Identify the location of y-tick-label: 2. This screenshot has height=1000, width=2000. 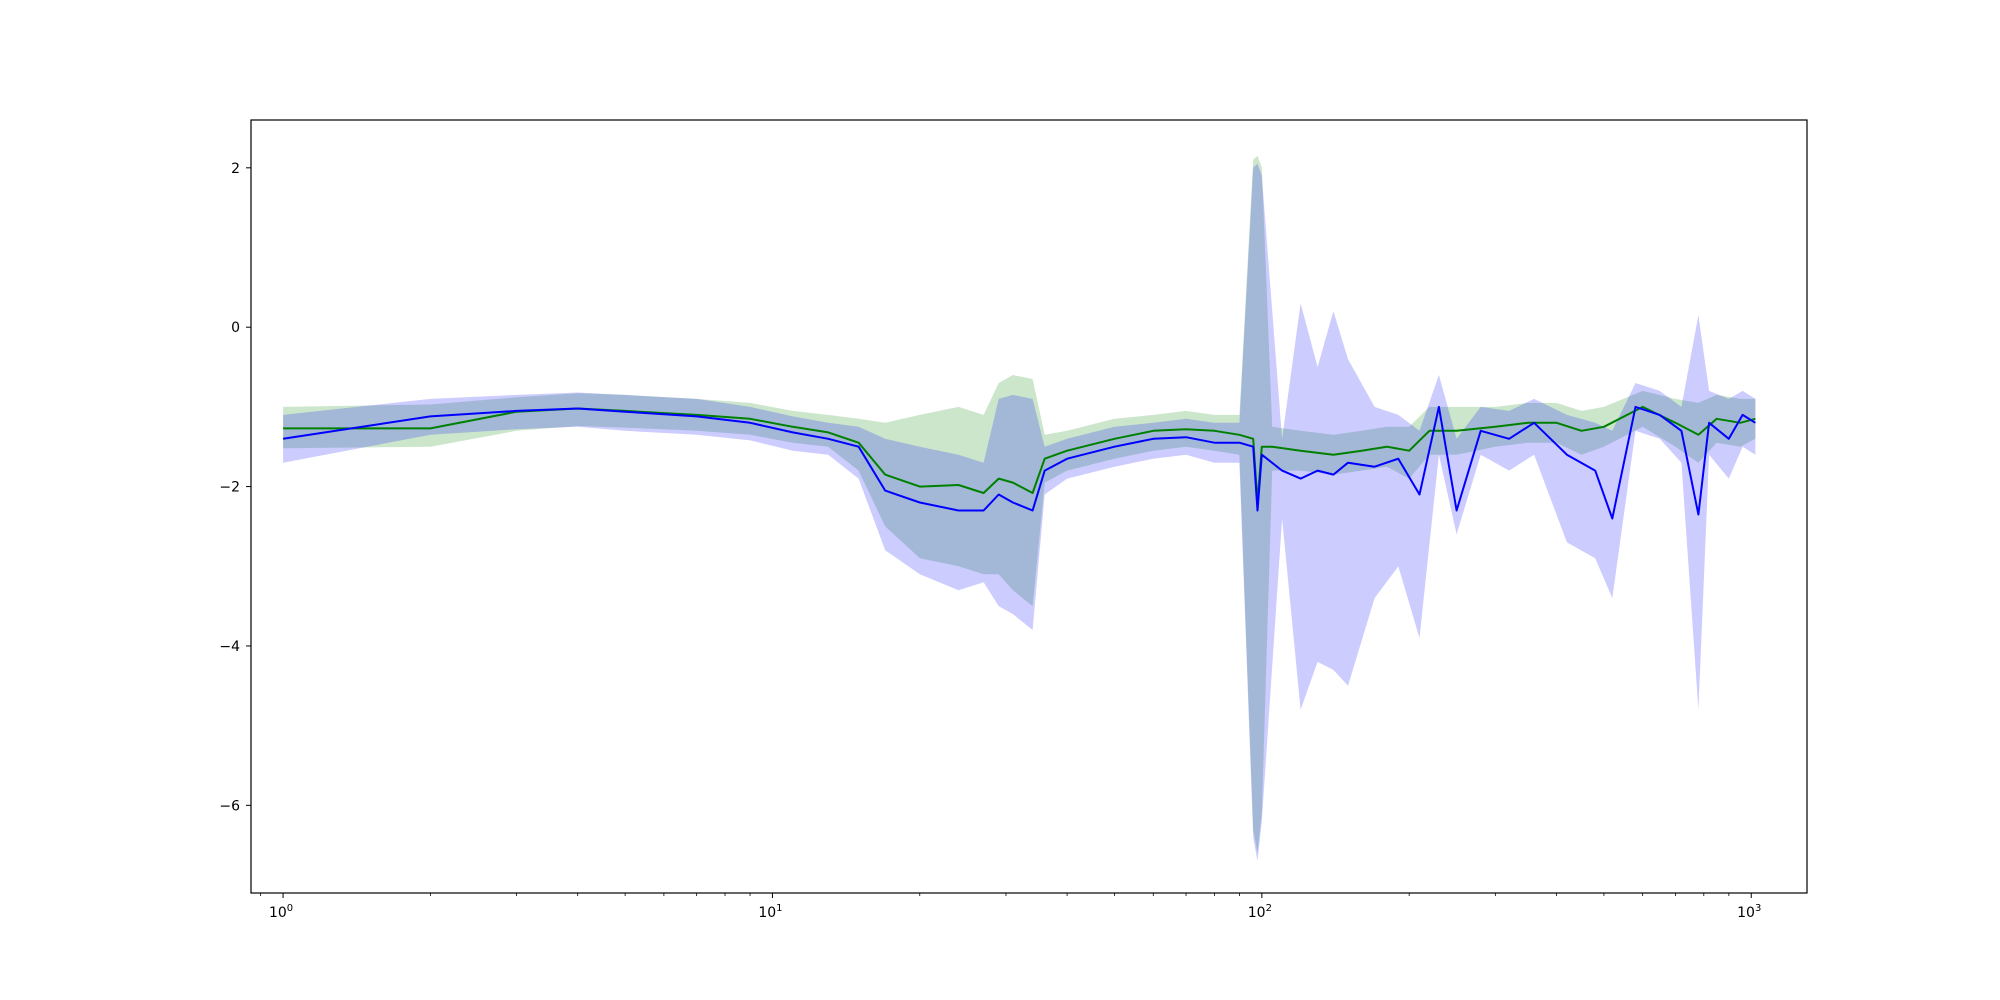
(235, 169).